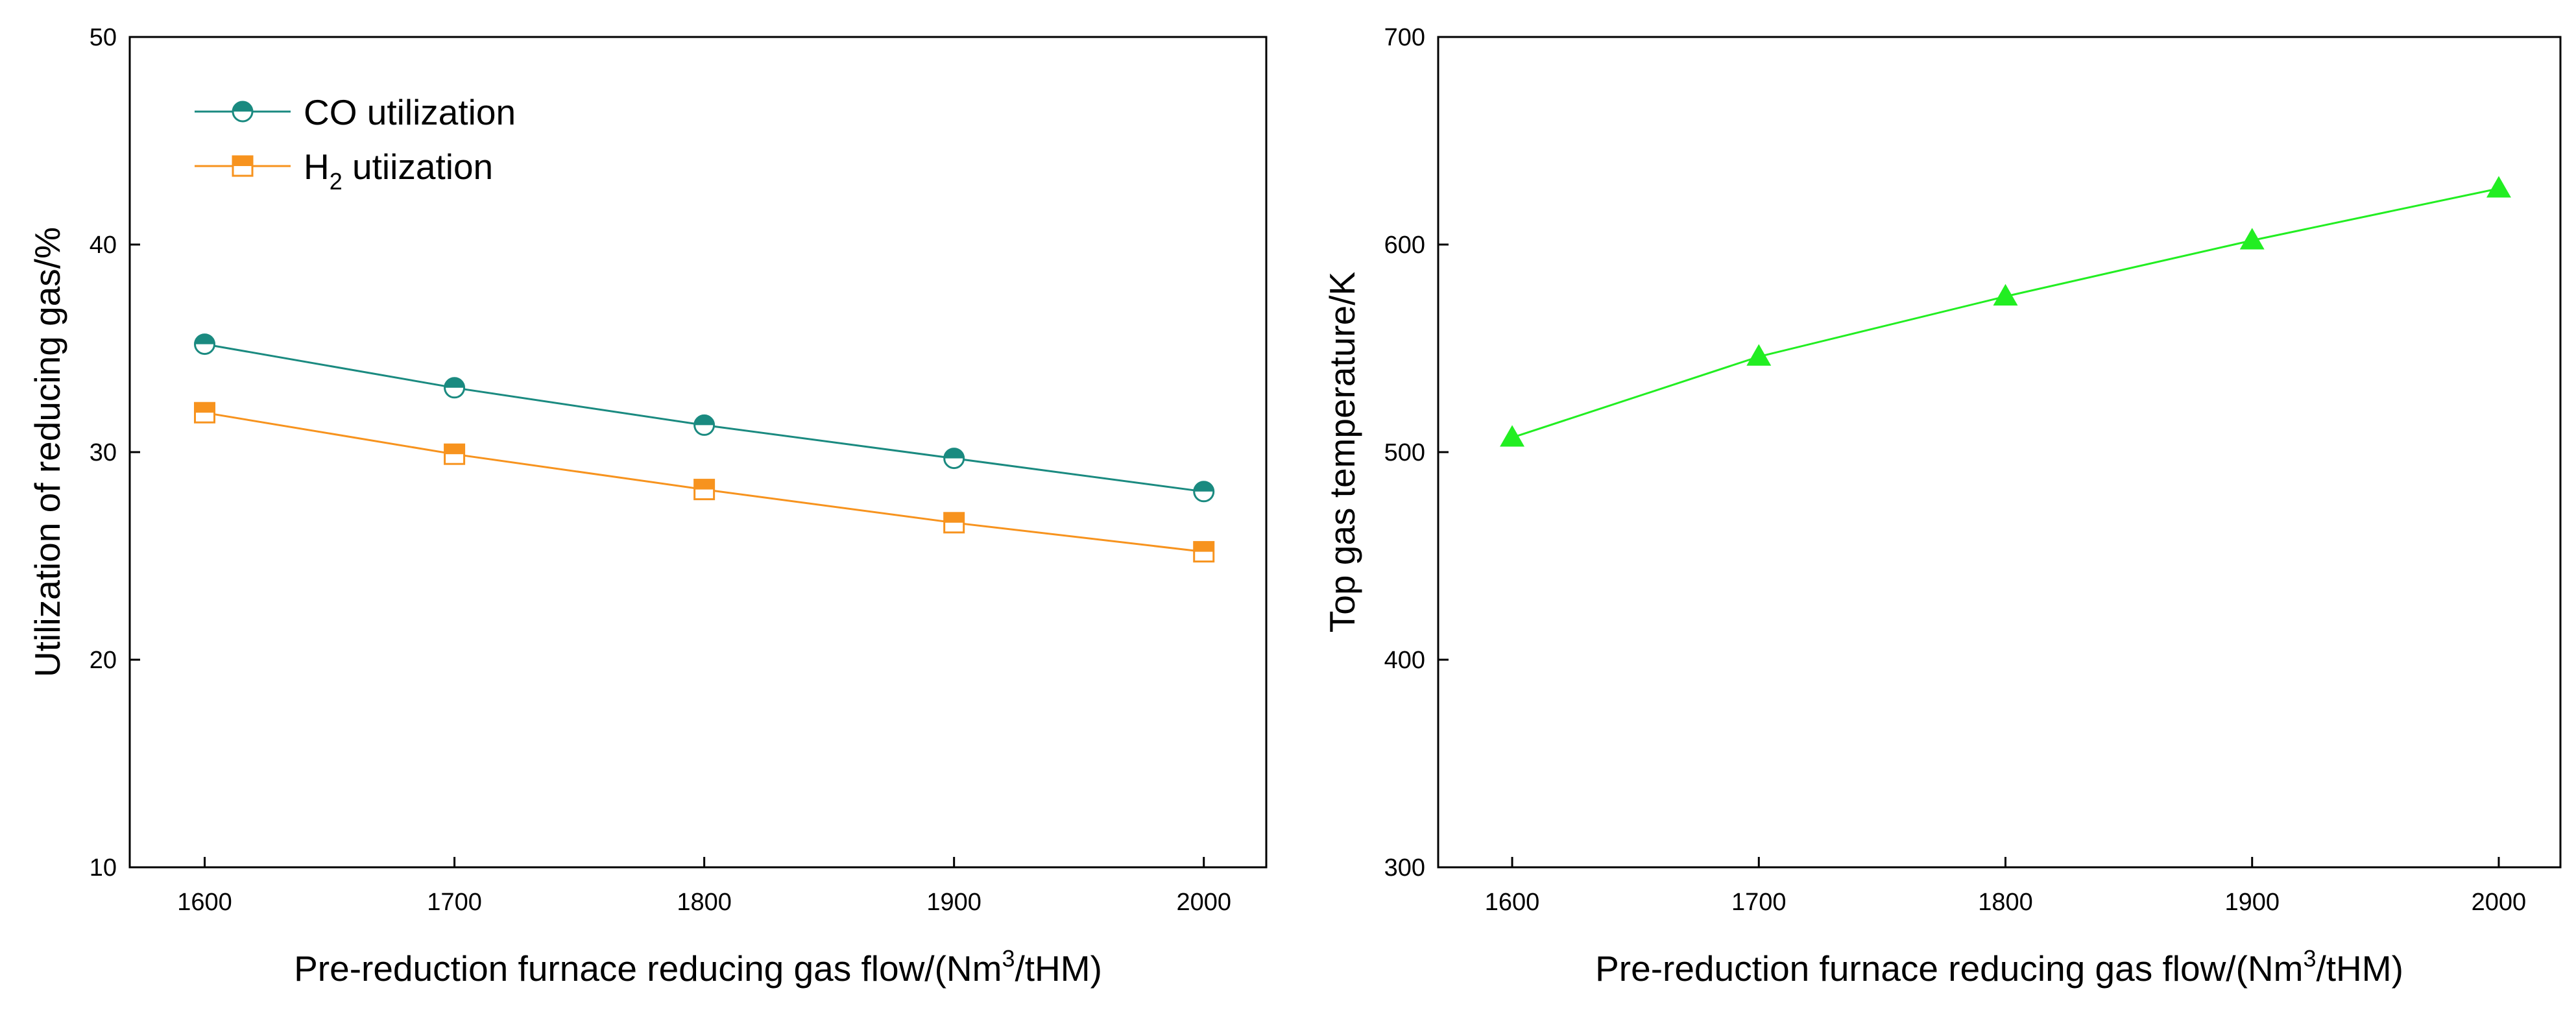 The height and width of the screenshot is (1010, 2576). I want to click on legend-label: CO utilization, so click(410, 112).